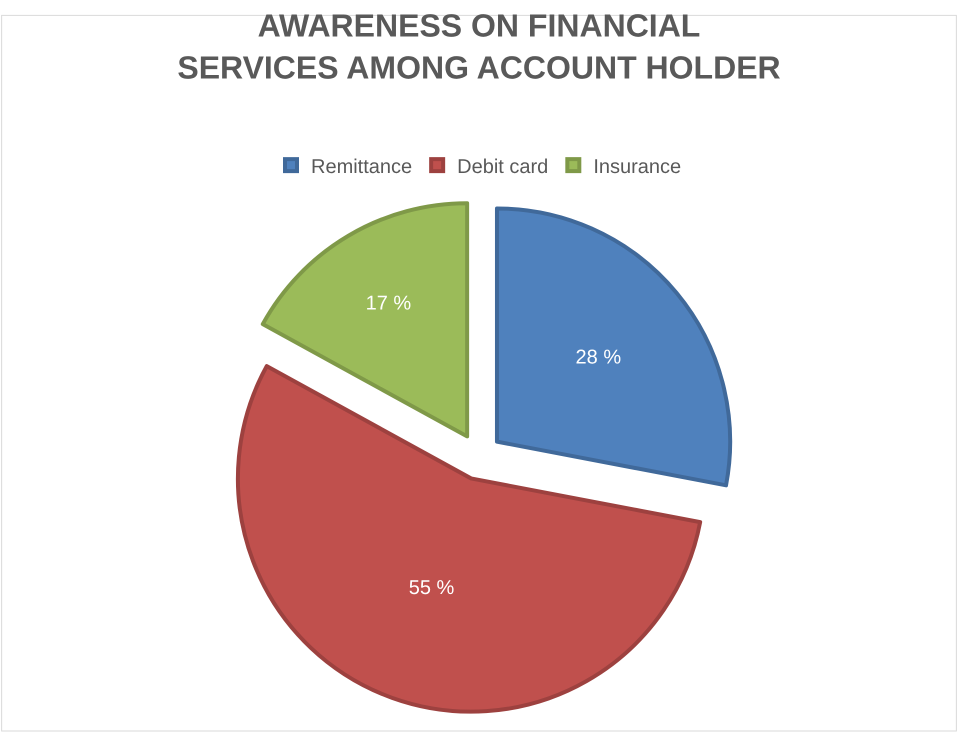 This screenshot has width=958, height=733. What do you see at coordinates (431, 588) in the screenshot?
I see `data-label: 55 %` at bounding box center [431, 588].